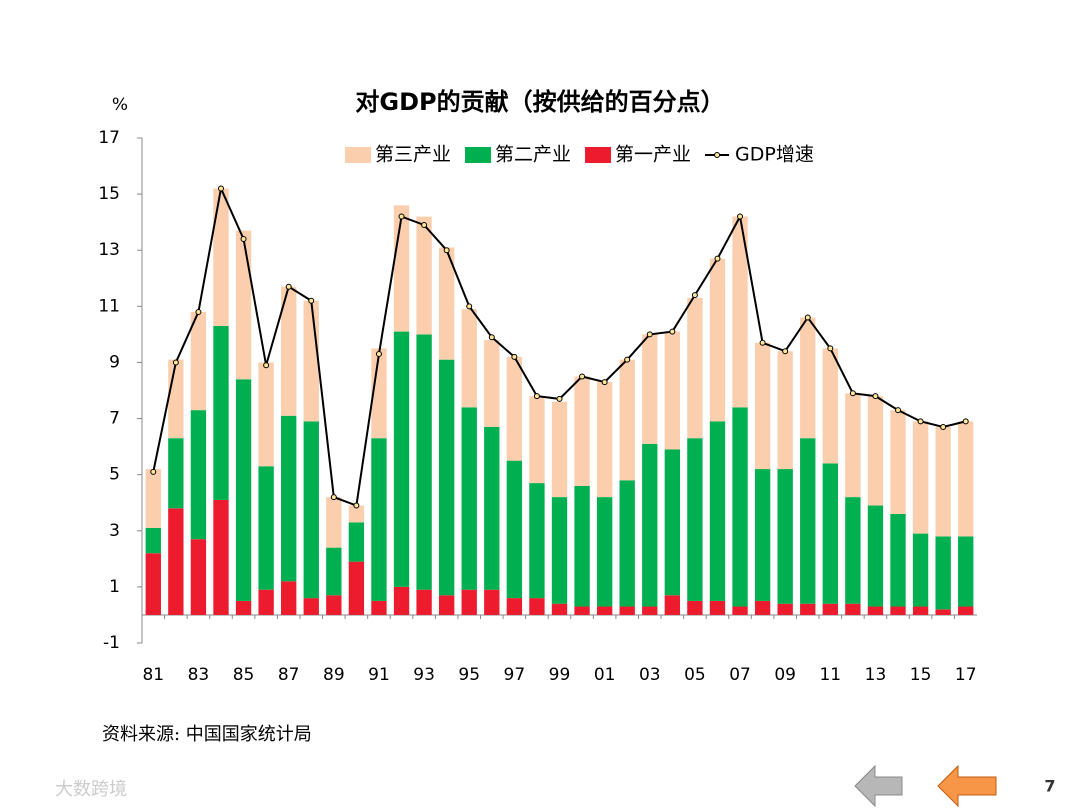  What do you see at coordinates (413, 155) in the screenshot?
I see `legend-label: 第三产业` at bounding box center [413, 155].